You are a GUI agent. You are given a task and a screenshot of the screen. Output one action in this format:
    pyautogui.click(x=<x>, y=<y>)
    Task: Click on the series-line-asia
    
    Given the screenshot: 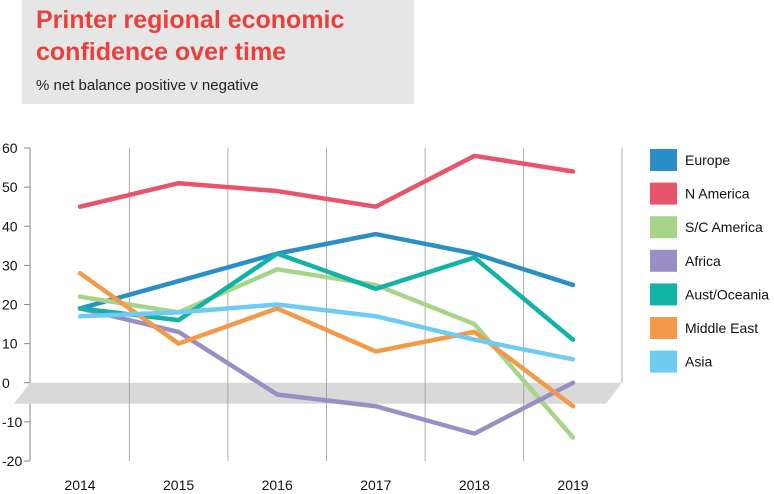 What is the action you would take?
    pyautogui.click(x=326, y=332)
    